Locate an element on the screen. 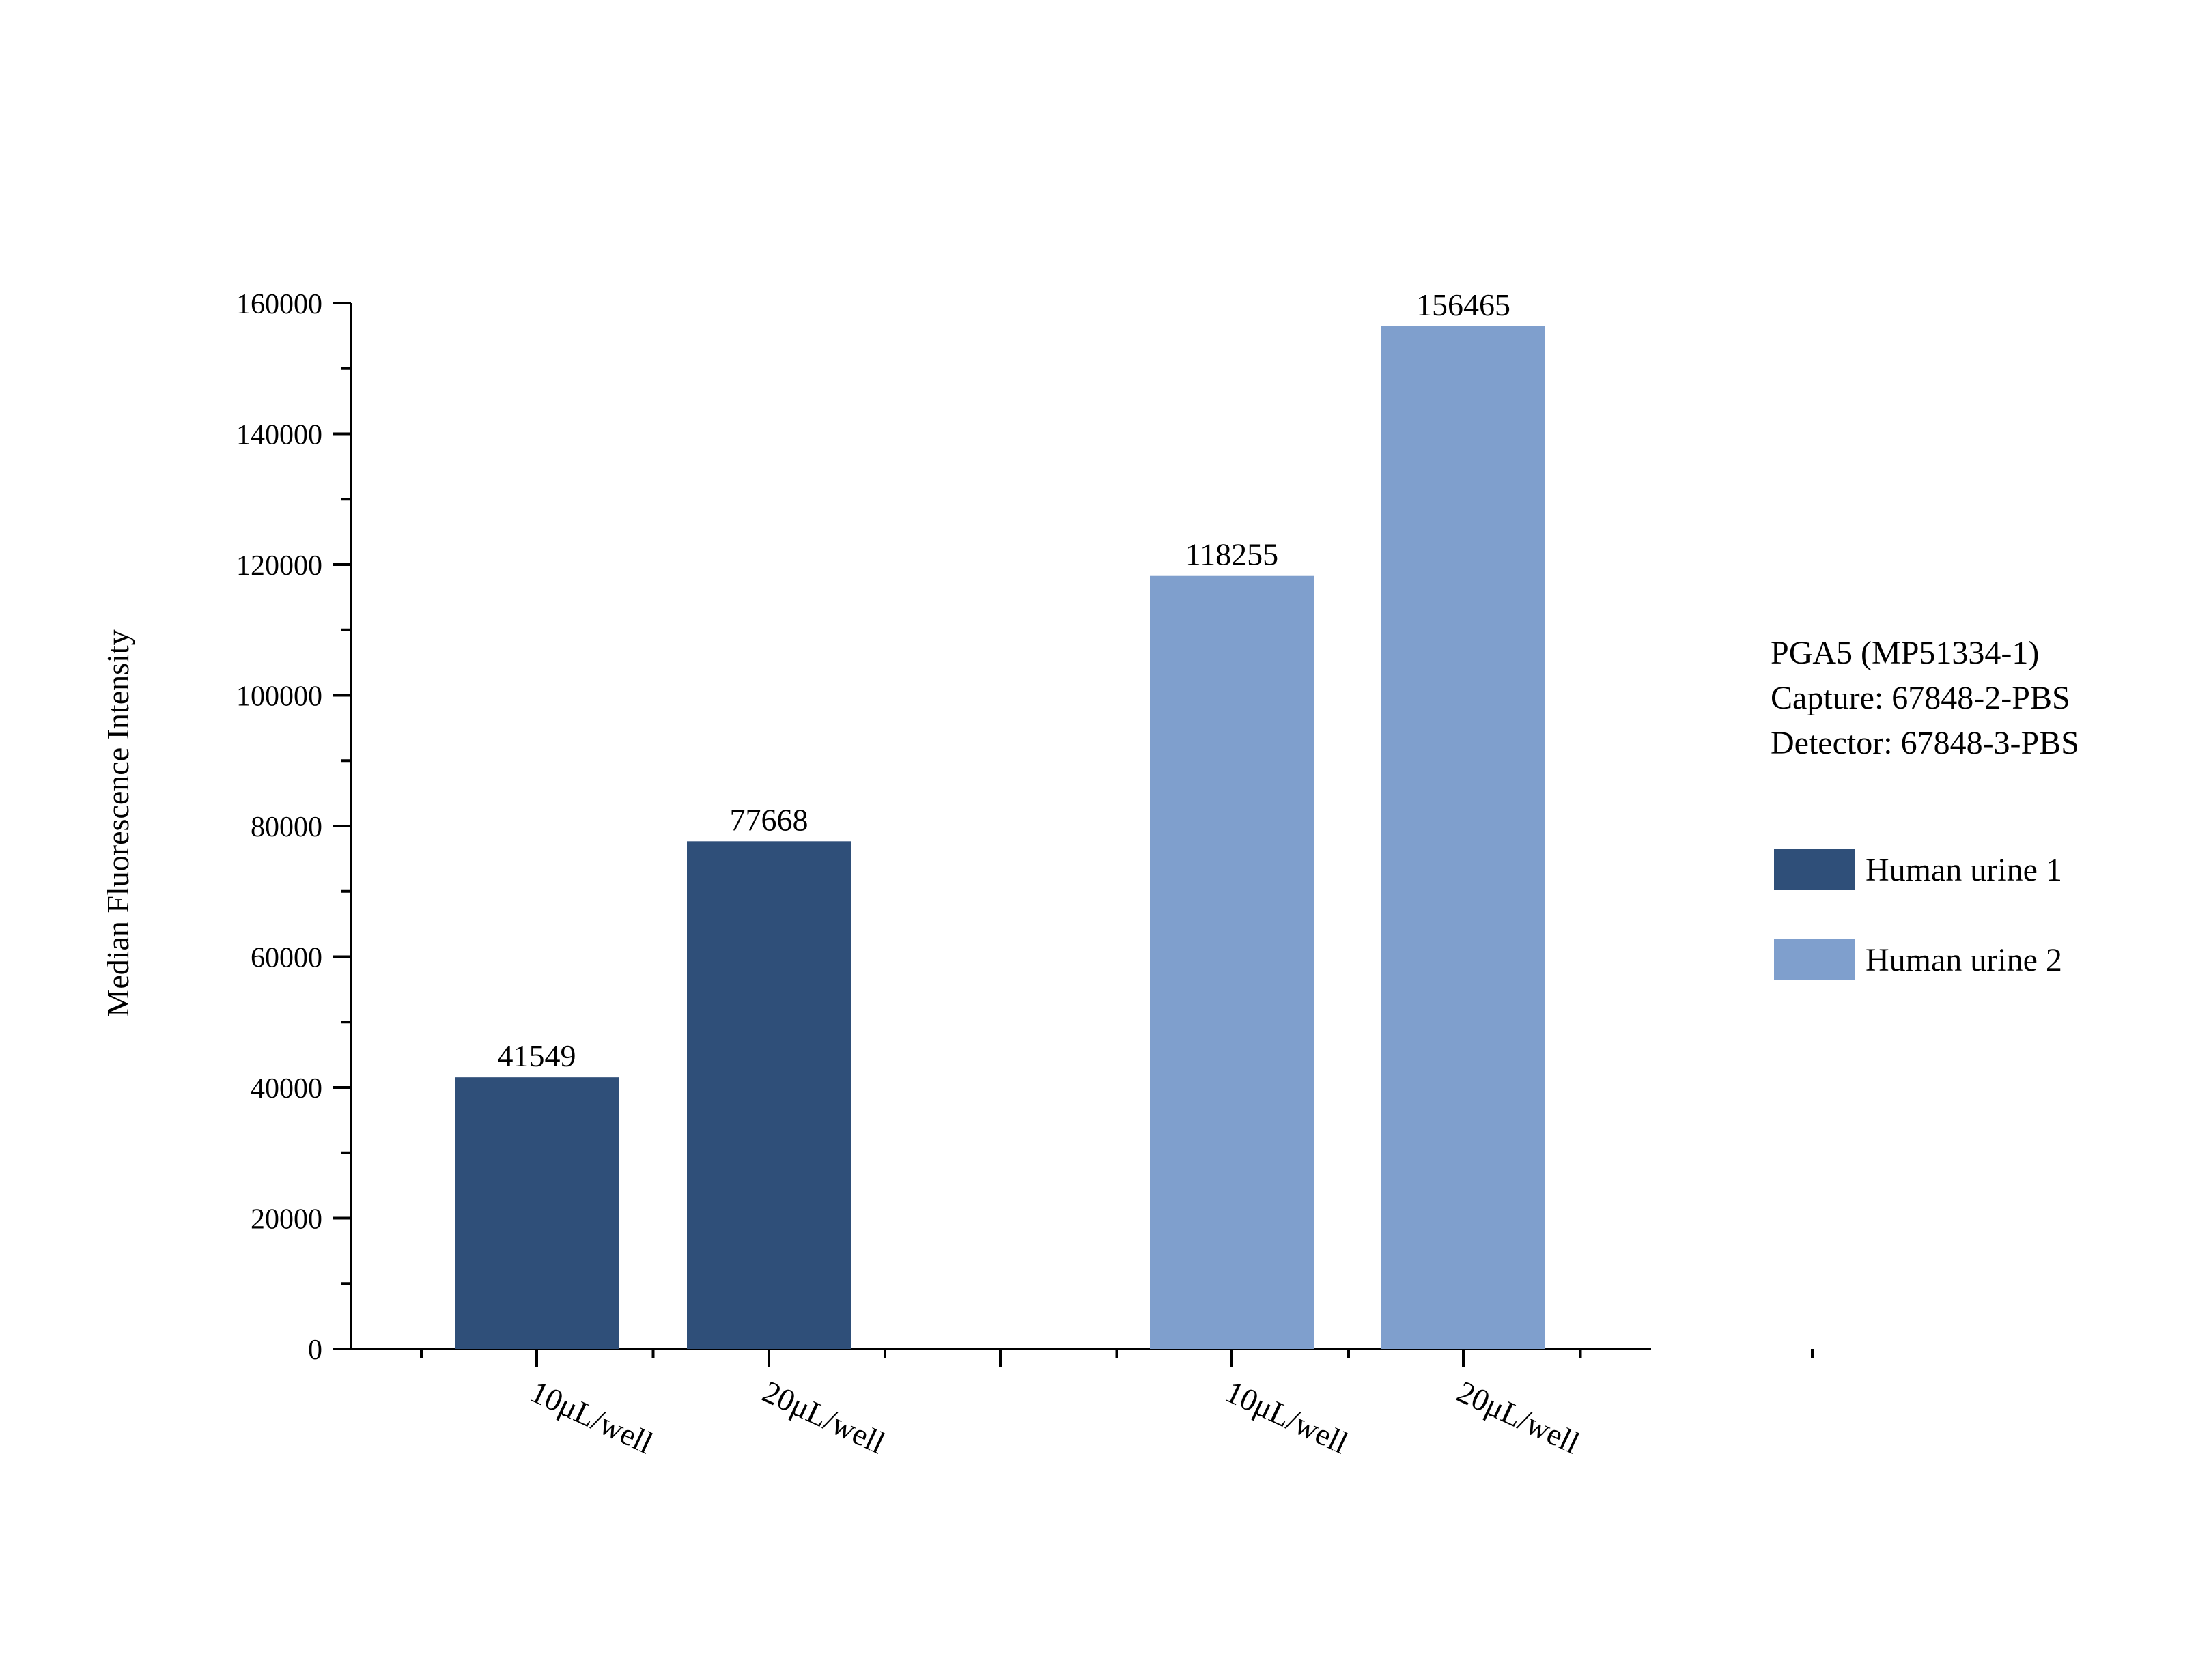 The width and height of the screenshot is (2196, 1680). y-tick-label: 60000 is located at coordinates (287, 958).